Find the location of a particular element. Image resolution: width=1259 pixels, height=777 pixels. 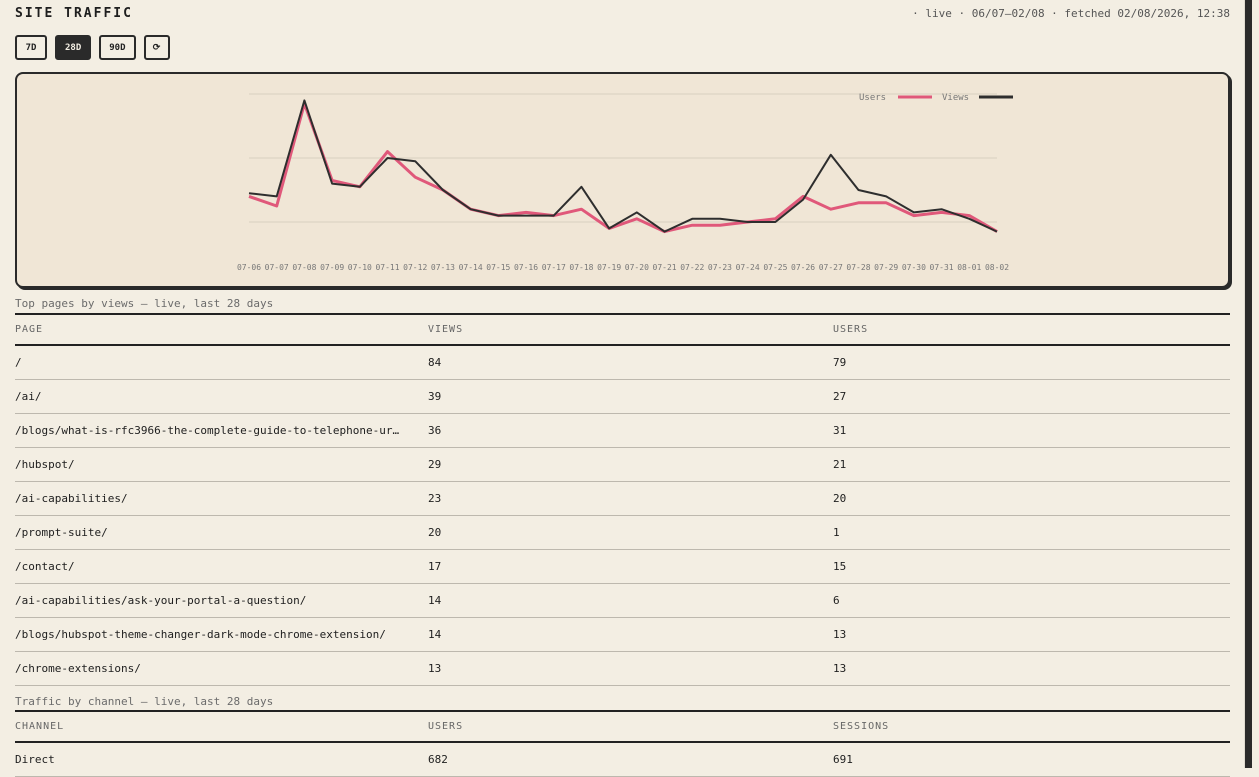

x-tick-label: 07-09 is located at coordinates (332, 267).